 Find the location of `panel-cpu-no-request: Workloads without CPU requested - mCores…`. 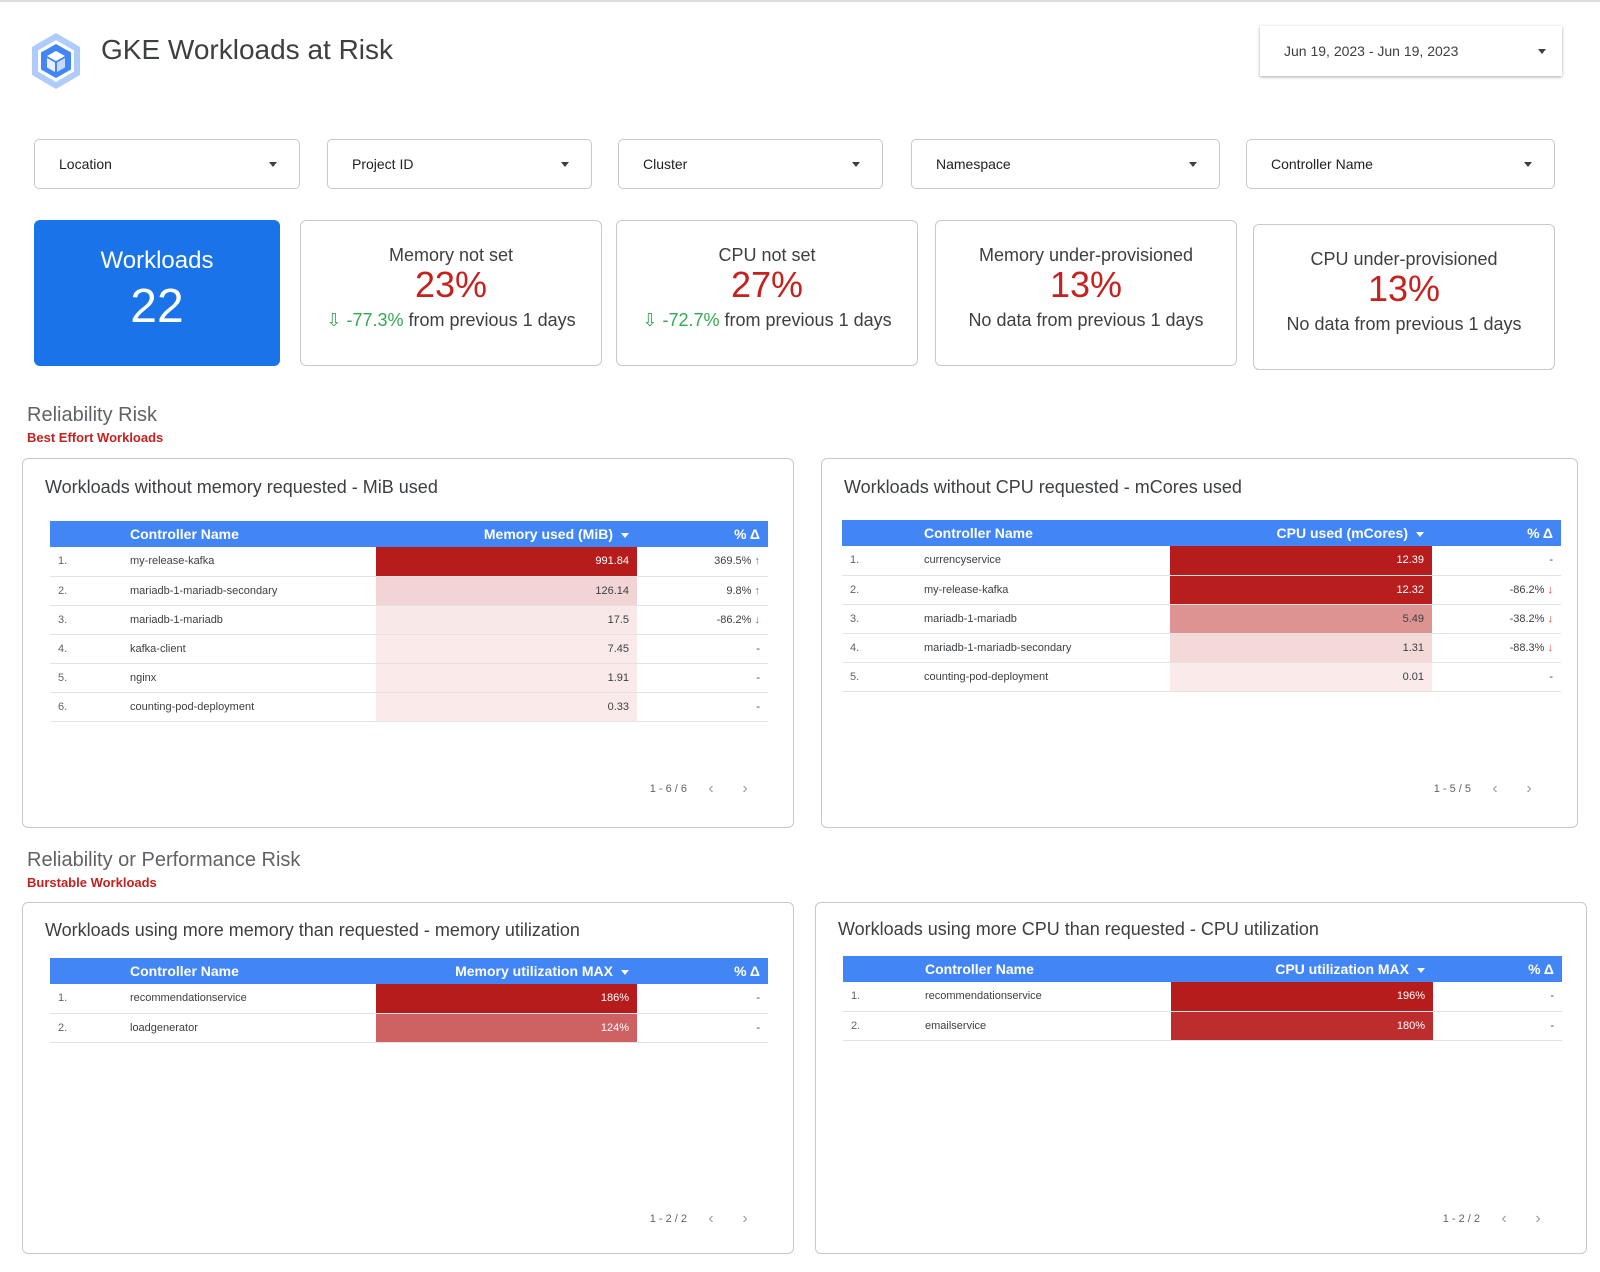

panel-cpu-no-request: Workloads without CPU requested - mCores… is located at coordinates (1199, 643).